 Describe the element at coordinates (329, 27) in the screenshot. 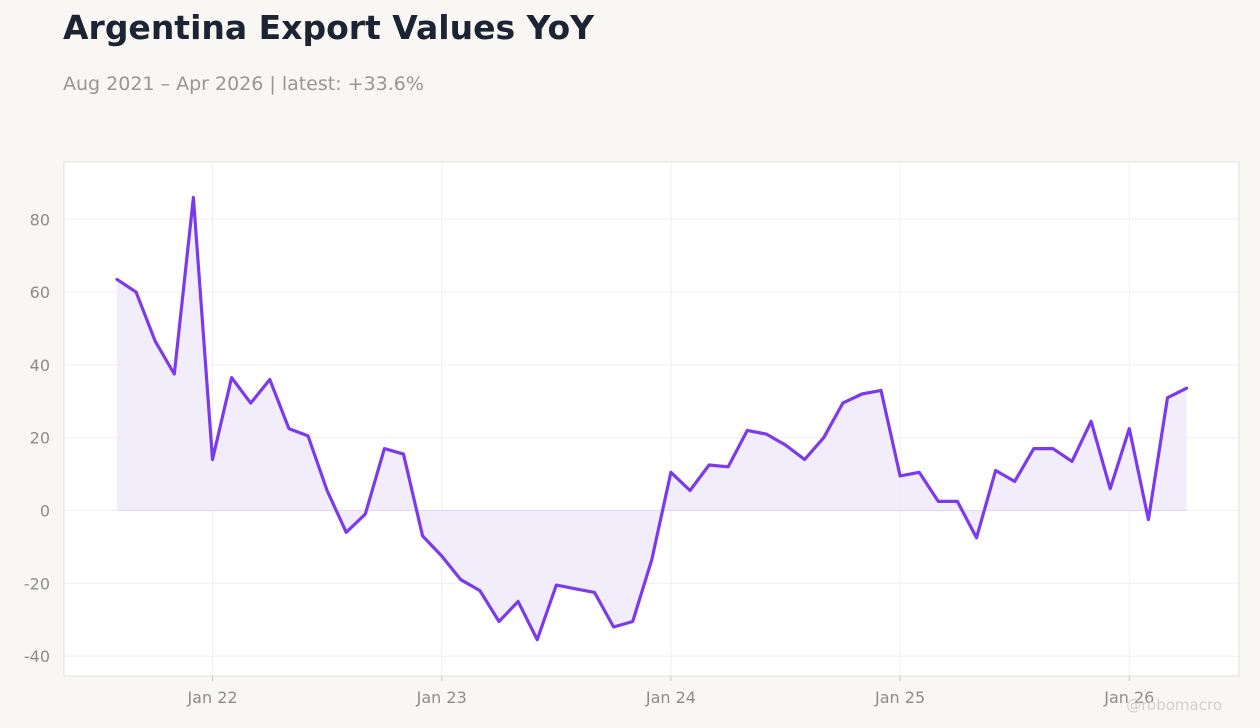

I see `chart-title: Argentina Export Values YoY` at that location.